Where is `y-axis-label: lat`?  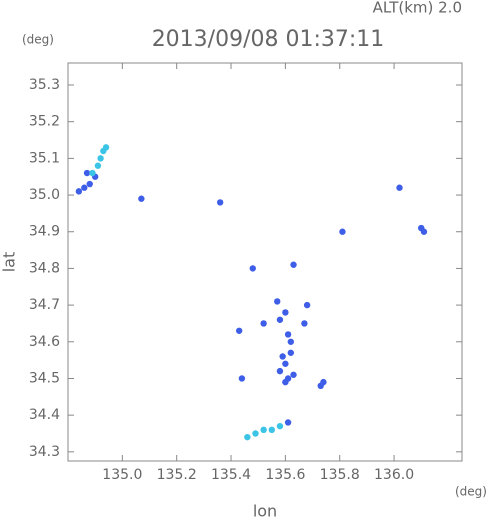
y-axis-label: lat is located at coordinates (9, 262).